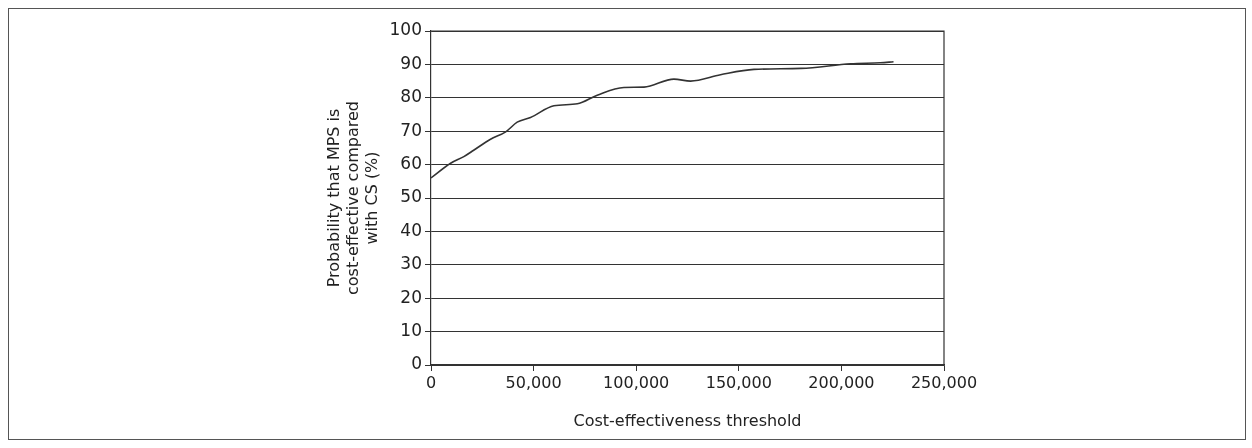 The width and height of the screenshot is (1252, 448). Describe the element at coordinates (352, 198) in the screenshot. I see `y-axis-title: Probability that MPS is cost-effective compared with CS (%)` at that location.